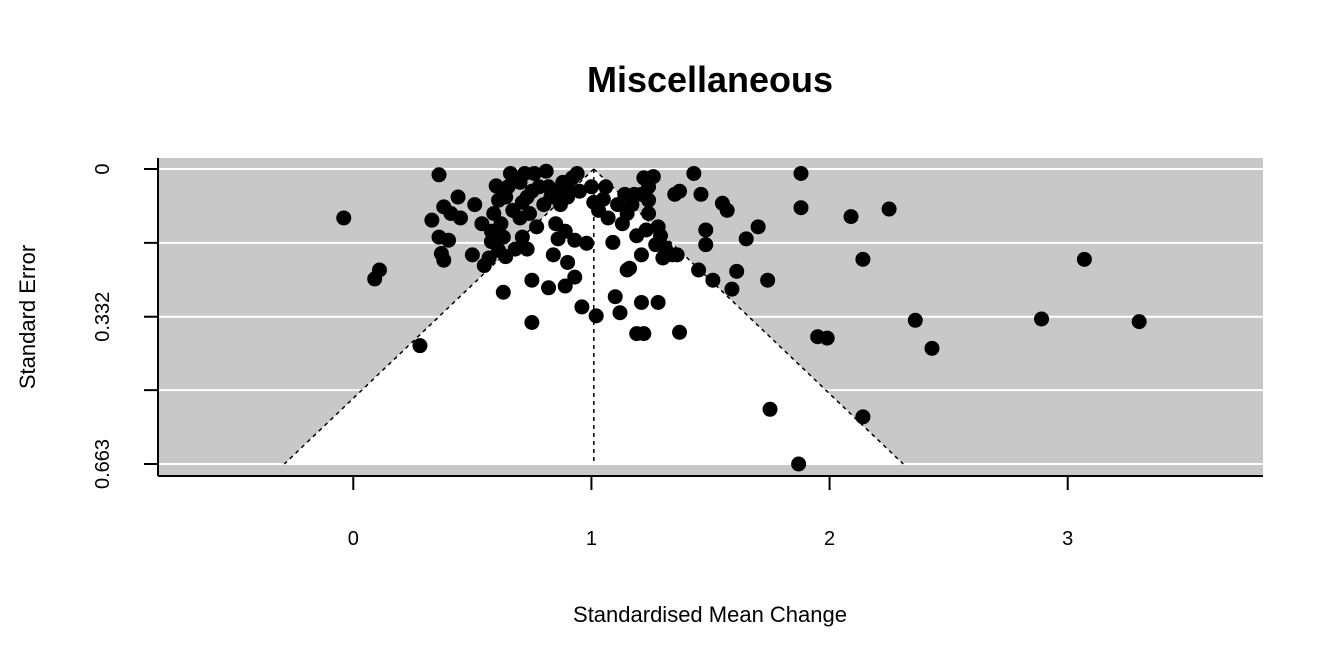 This screenshot has height=672, width=1344. Describe the element at coordinates (103, 168) in the screenshot. I see `y-tick-label: 0` at that location.